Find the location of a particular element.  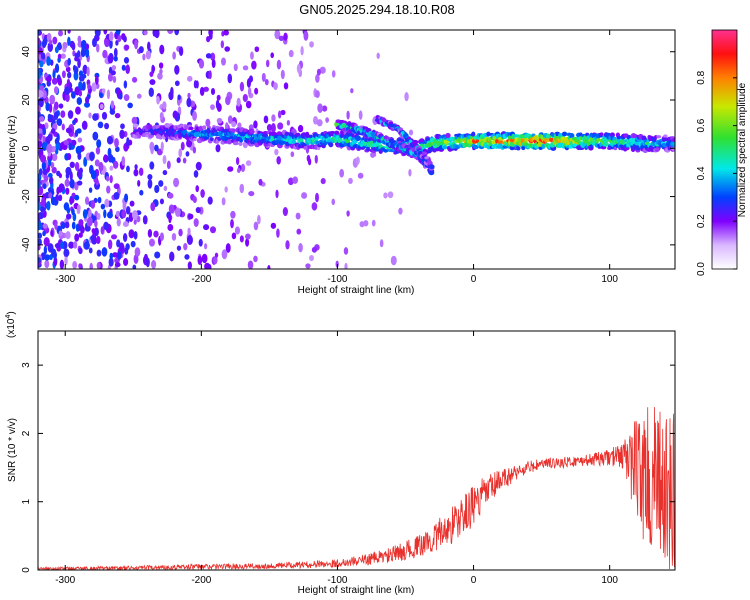

snr-x-axis-label: Height of straight line (km) is located at coordinates (356, 590).